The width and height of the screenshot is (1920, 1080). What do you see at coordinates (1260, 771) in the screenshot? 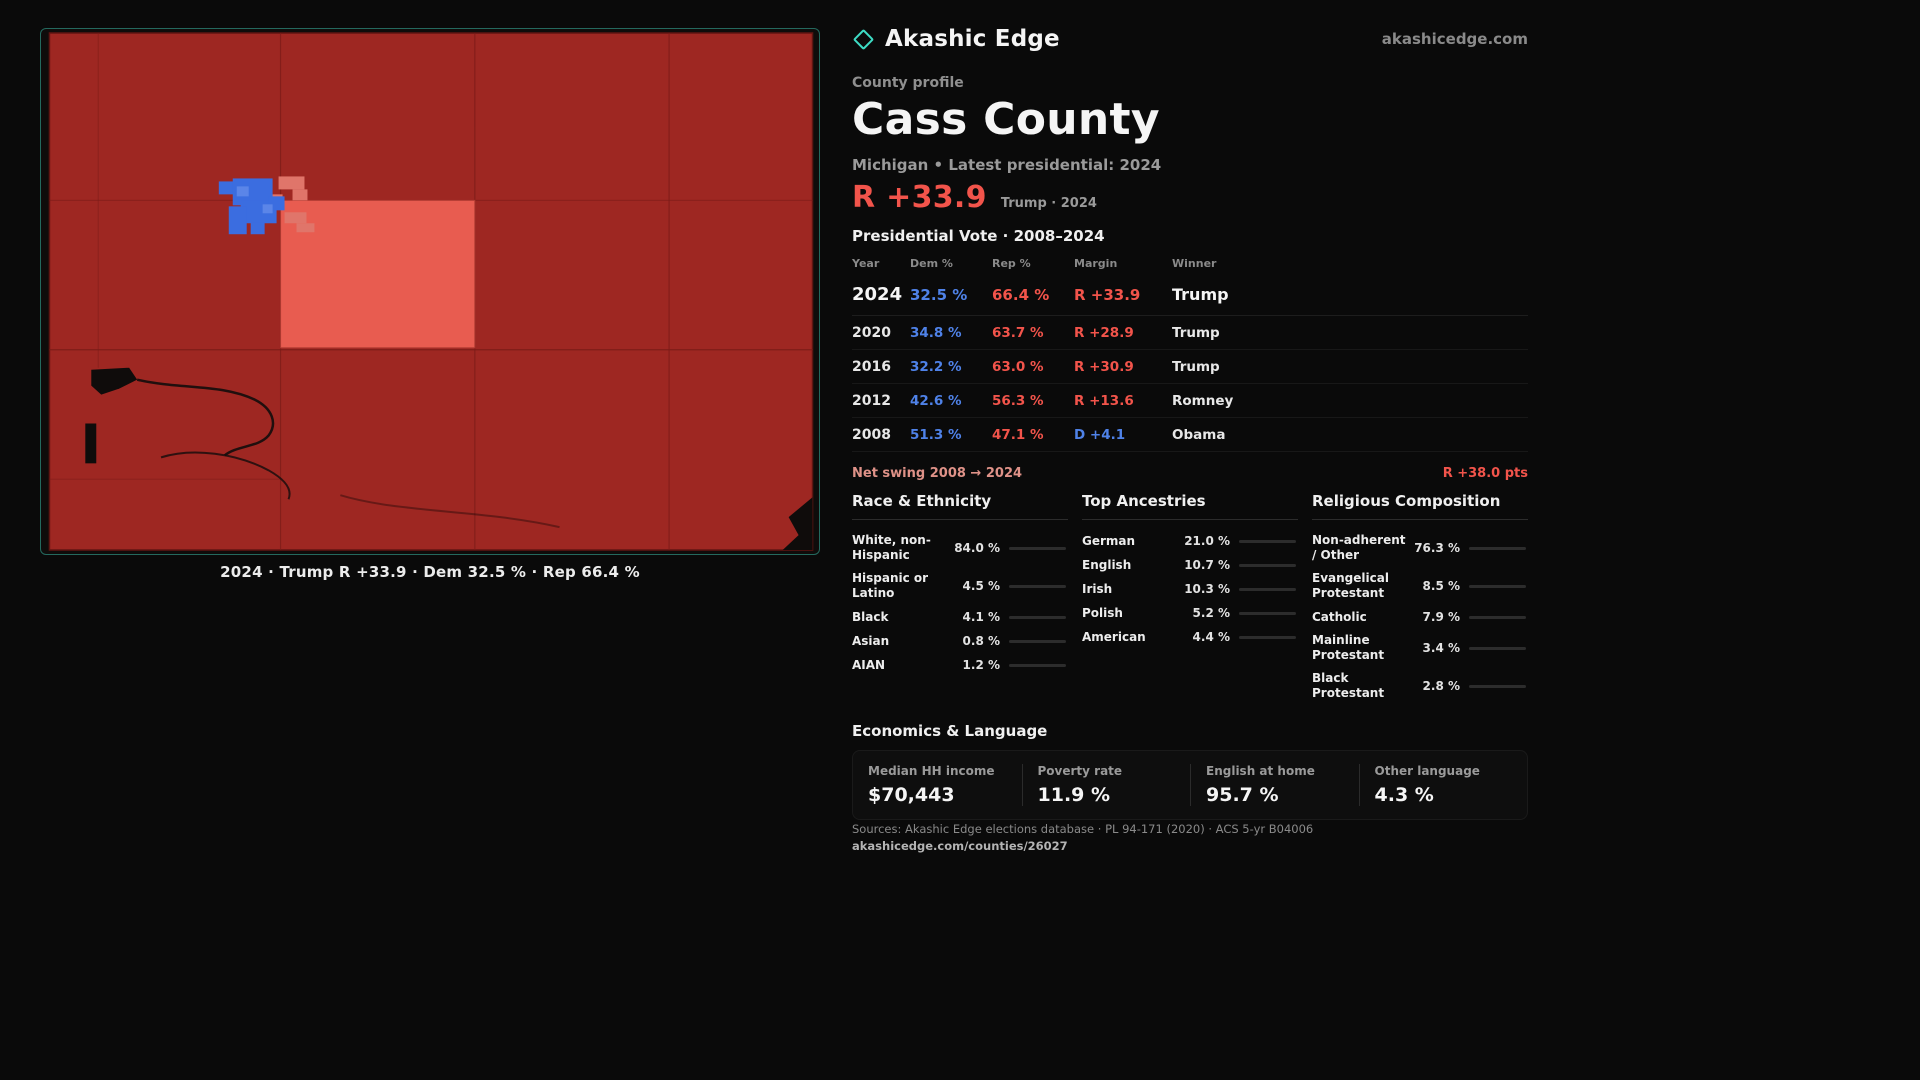
I see `stat-label: English at home` at bounding box center [1260, 771].